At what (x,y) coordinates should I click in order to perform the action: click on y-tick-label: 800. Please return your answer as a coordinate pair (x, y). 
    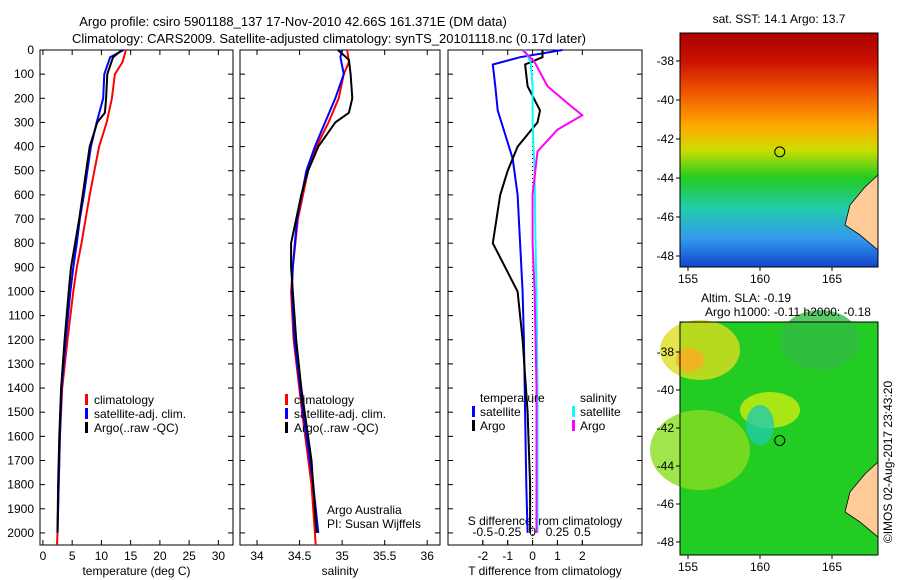
    Looking at the image, I should click on (24, 243).